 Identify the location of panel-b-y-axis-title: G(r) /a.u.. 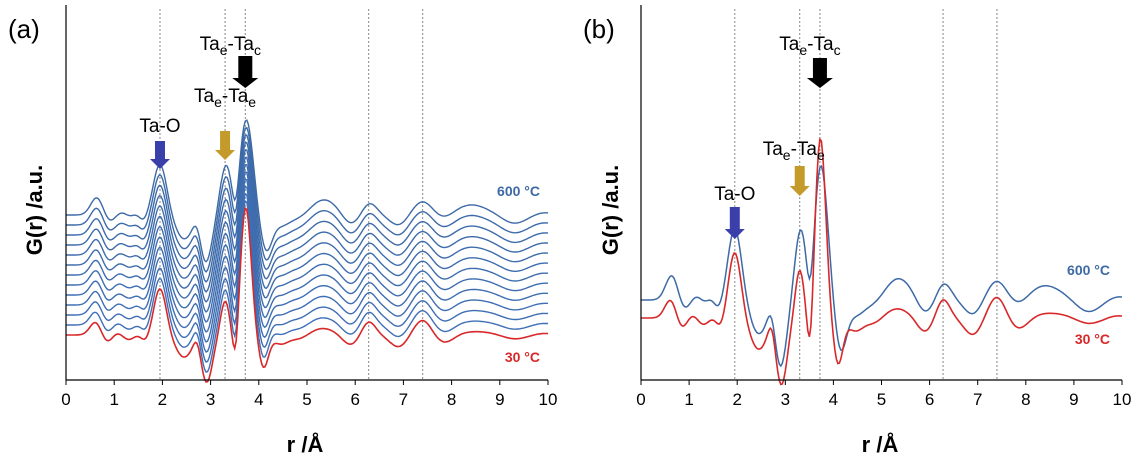
(610, 210).